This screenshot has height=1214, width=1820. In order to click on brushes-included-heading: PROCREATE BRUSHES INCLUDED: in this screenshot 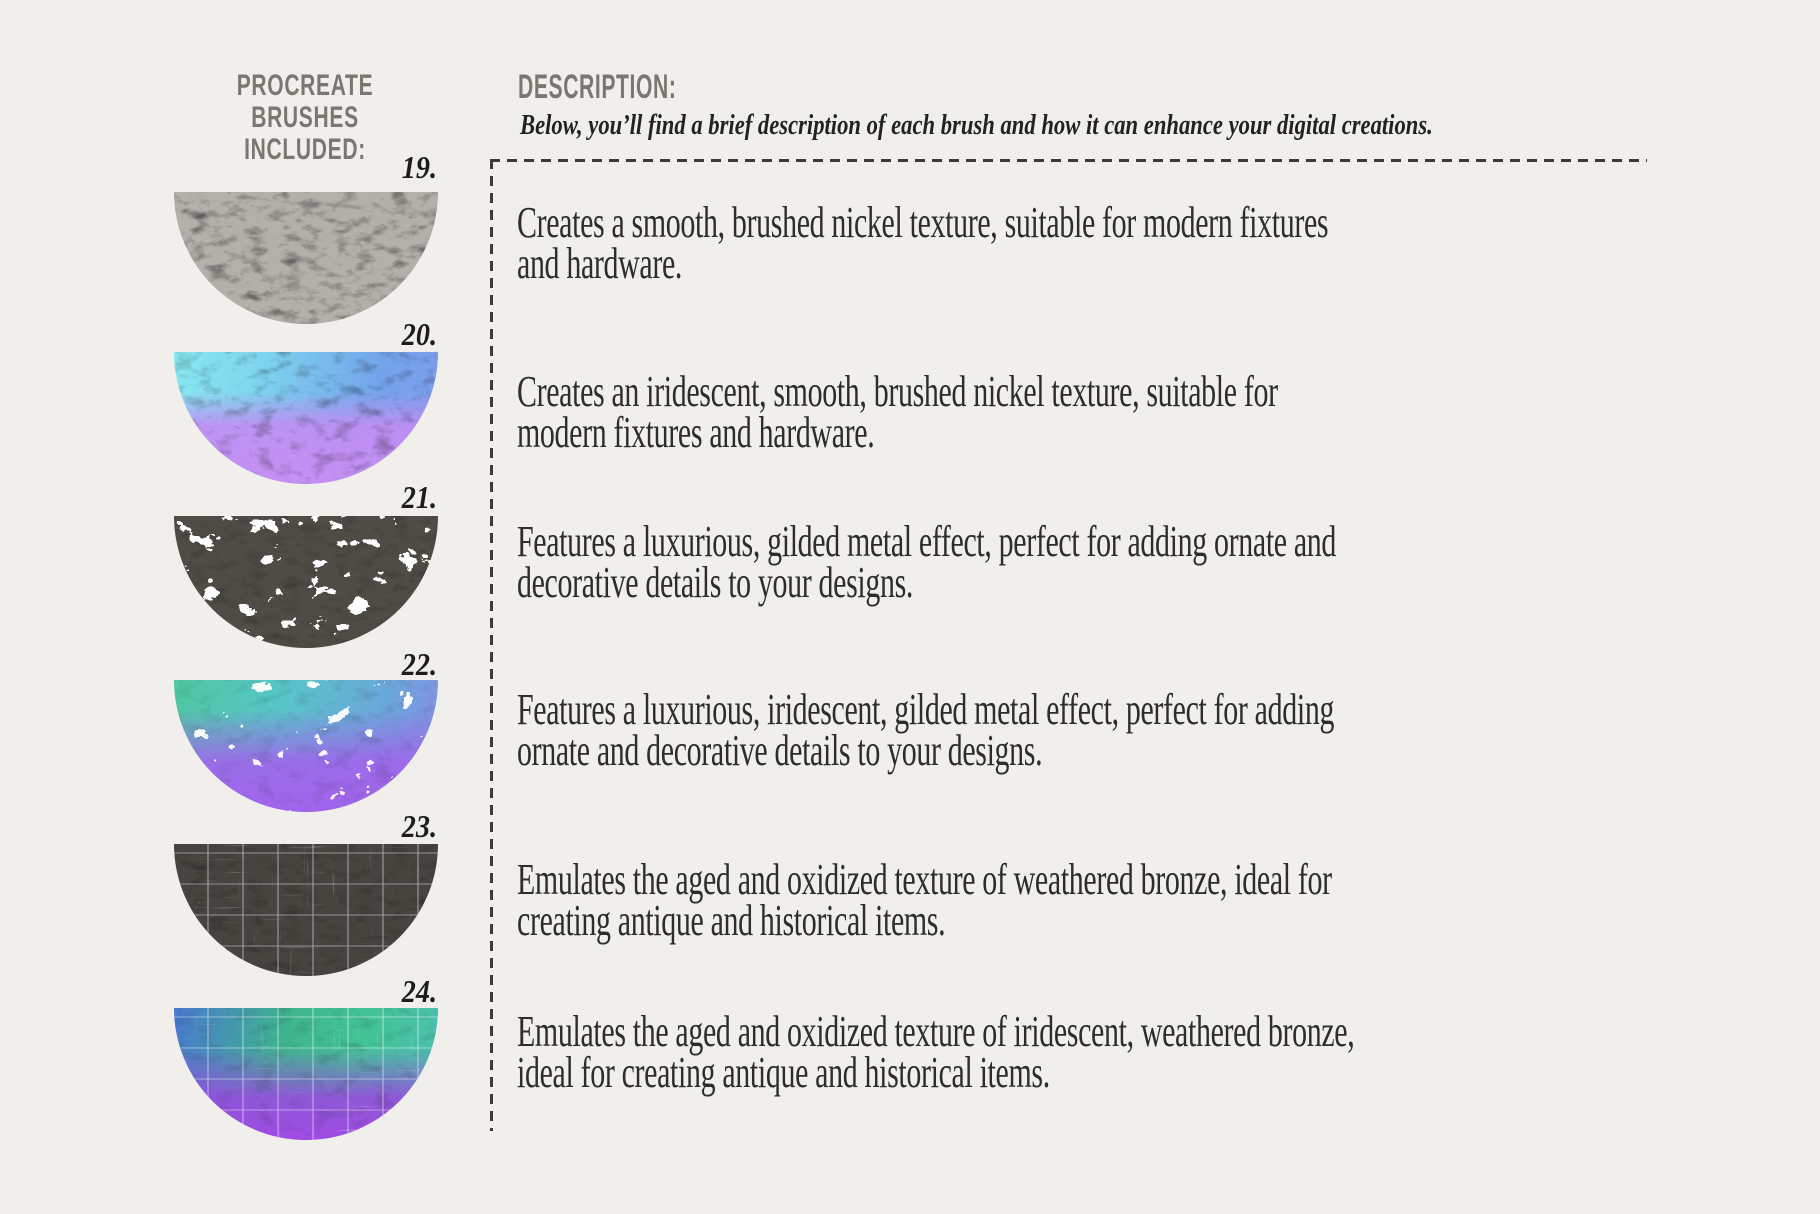, I will do `click(305, 118)`.